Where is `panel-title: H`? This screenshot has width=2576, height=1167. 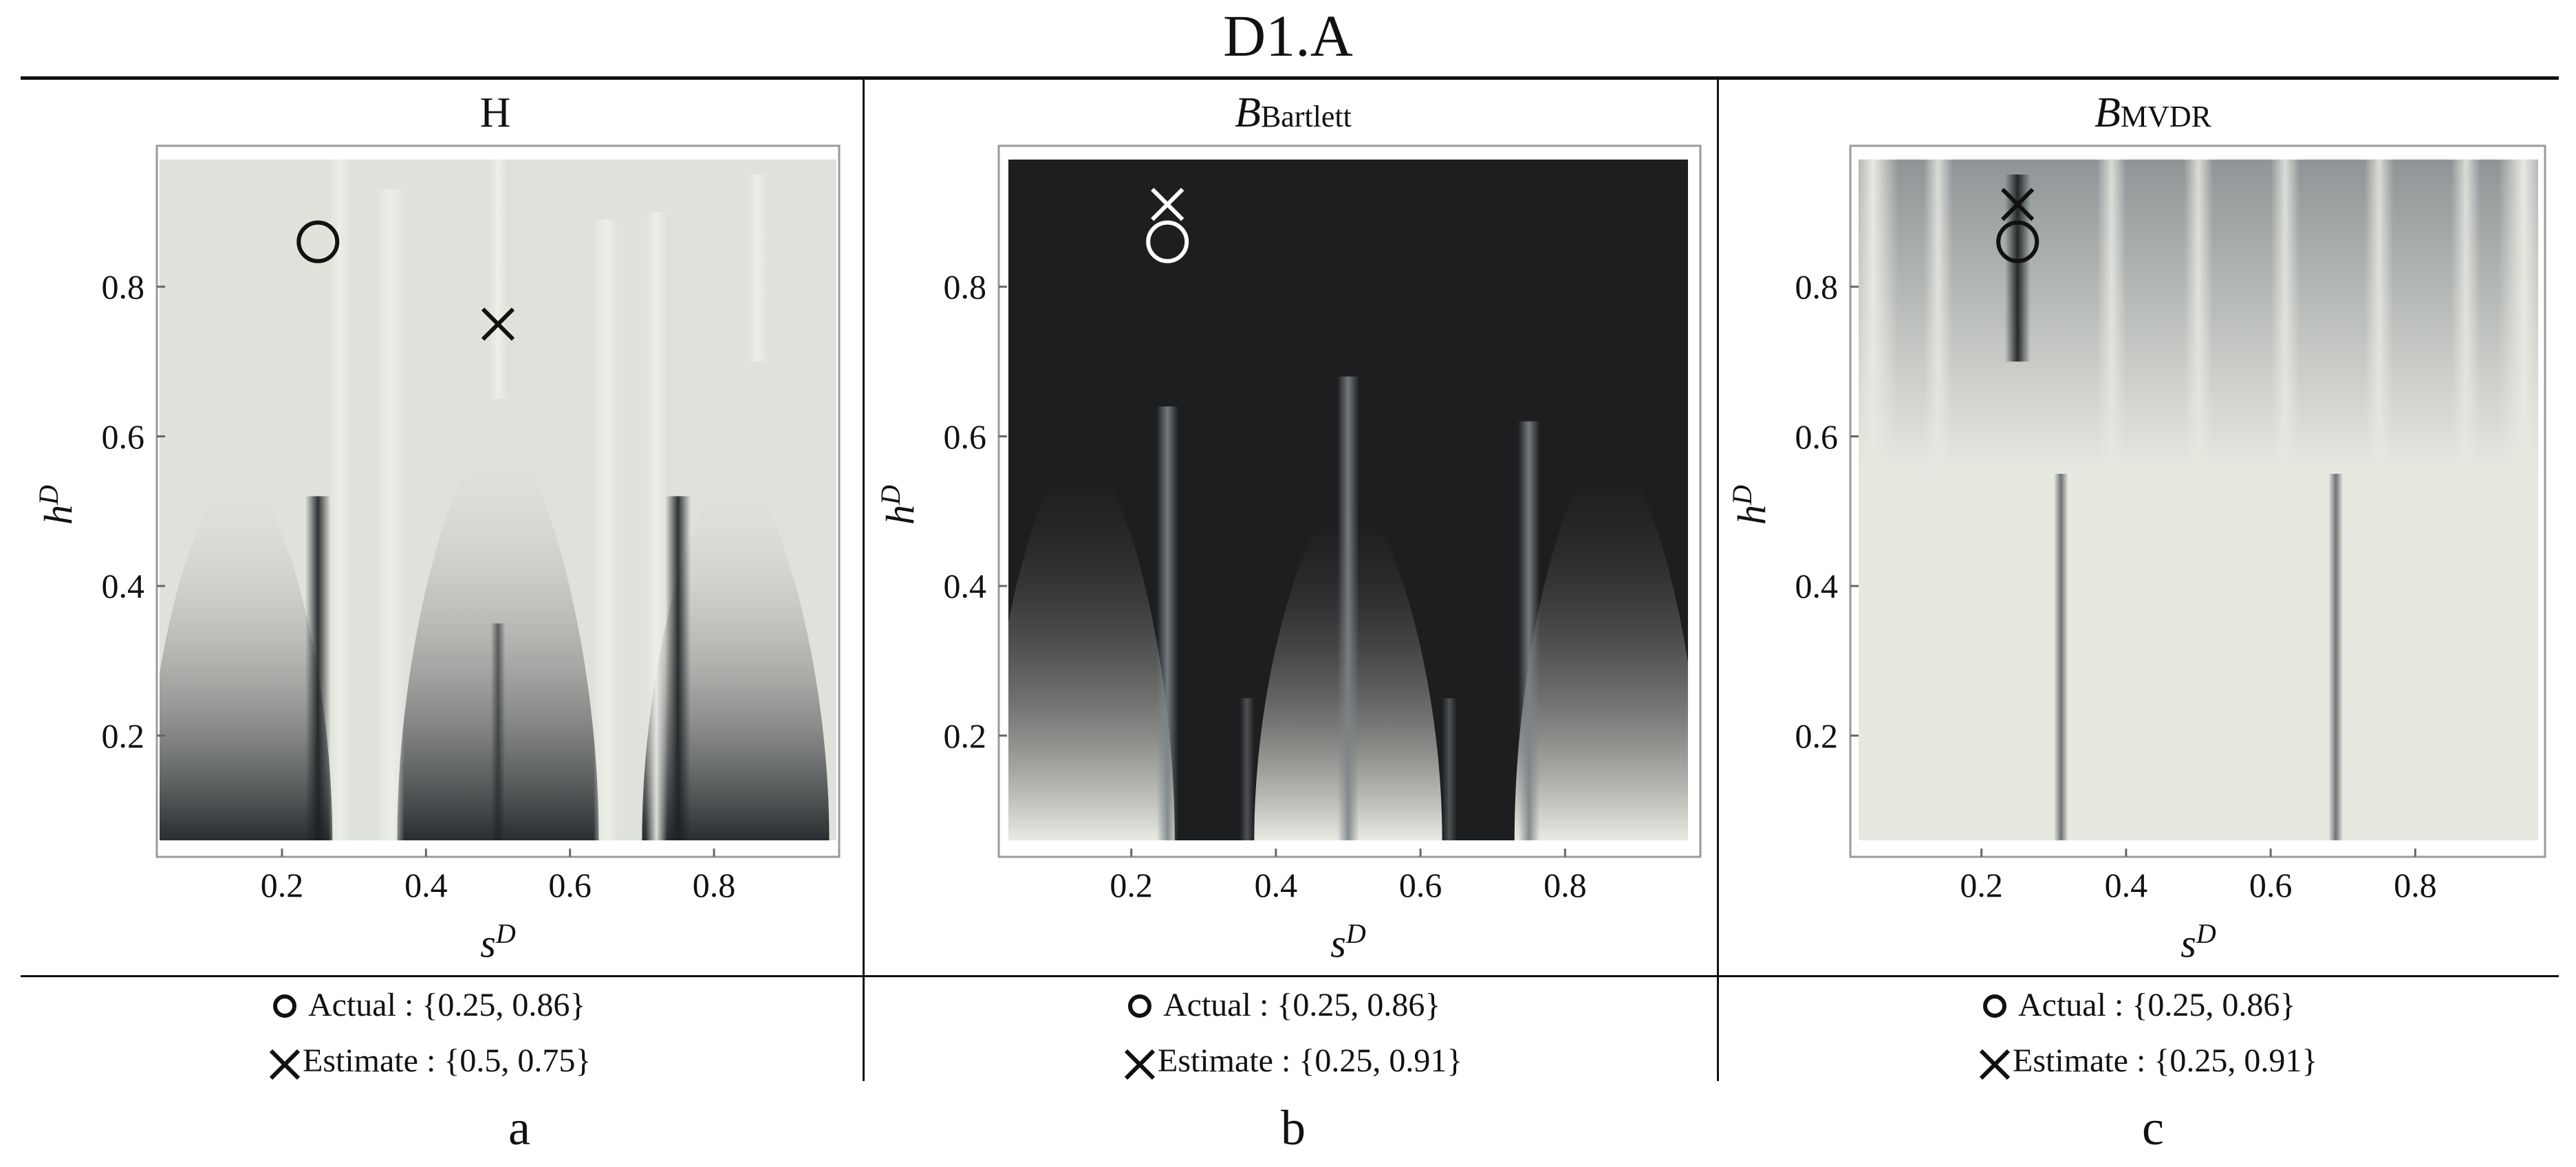 panel-title: H is located at coordinates (496, 114).